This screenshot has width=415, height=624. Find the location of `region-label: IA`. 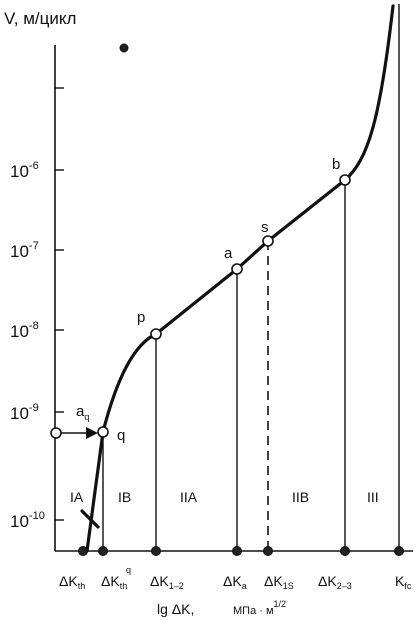

region-label: IA is located at coordinates (77, 497).